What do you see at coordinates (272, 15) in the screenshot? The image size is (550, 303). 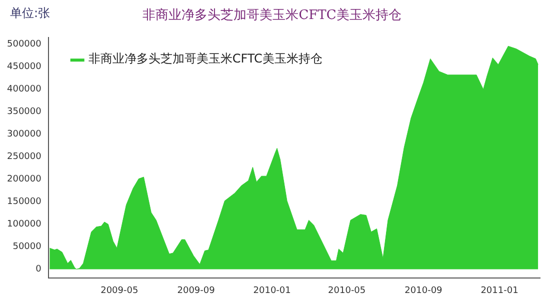 I see `chart-title: 非商业净多头芝加哥美玉米CFTC美玉米持仓` at bounding box center [272, 15].